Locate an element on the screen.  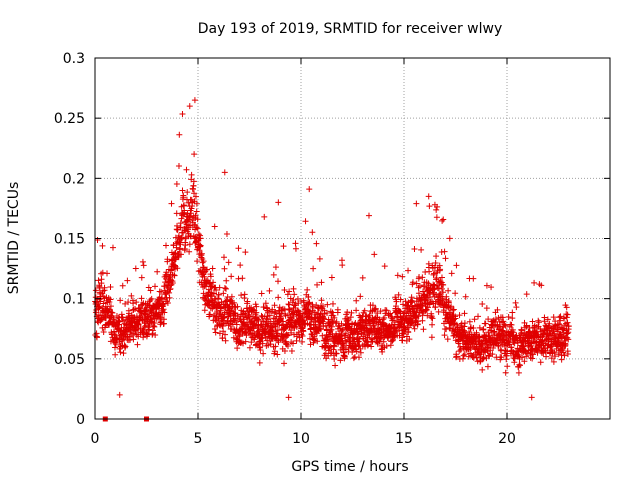
y-tick-label: 0.05 is located at coordinates (69, 360).